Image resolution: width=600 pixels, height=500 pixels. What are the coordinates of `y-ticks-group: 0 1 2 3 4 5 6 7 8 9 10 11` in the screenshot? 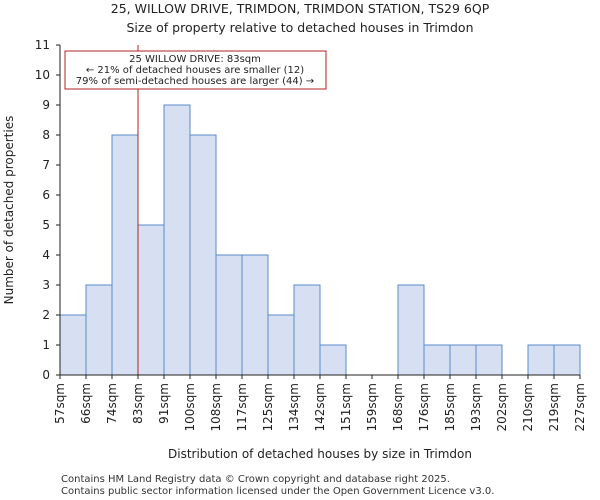 It's located at (47, 210).